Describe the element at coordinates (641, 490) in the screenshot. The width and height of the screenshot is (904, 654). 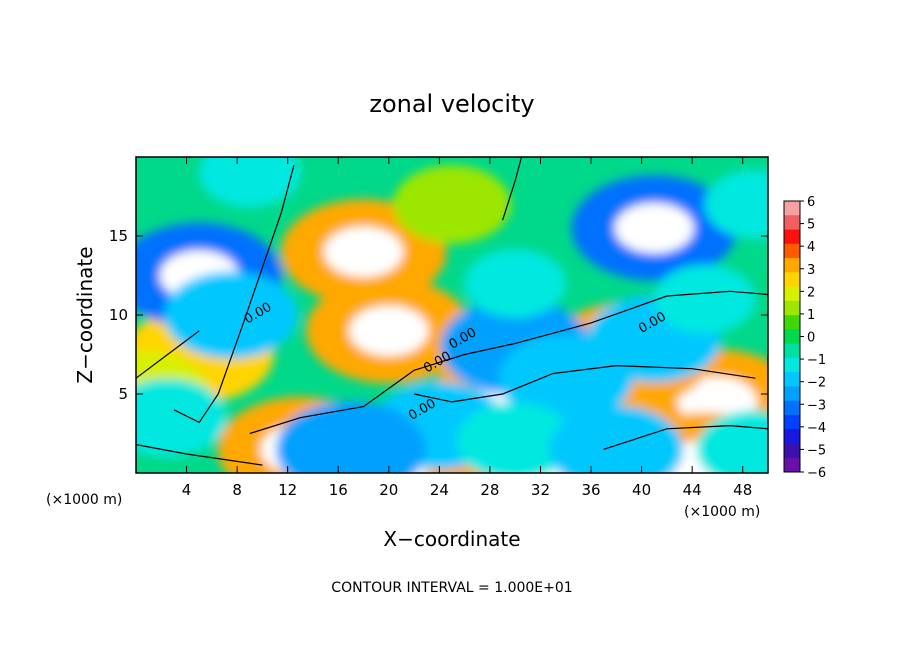
I see `x-tick-label: 40` at that location.